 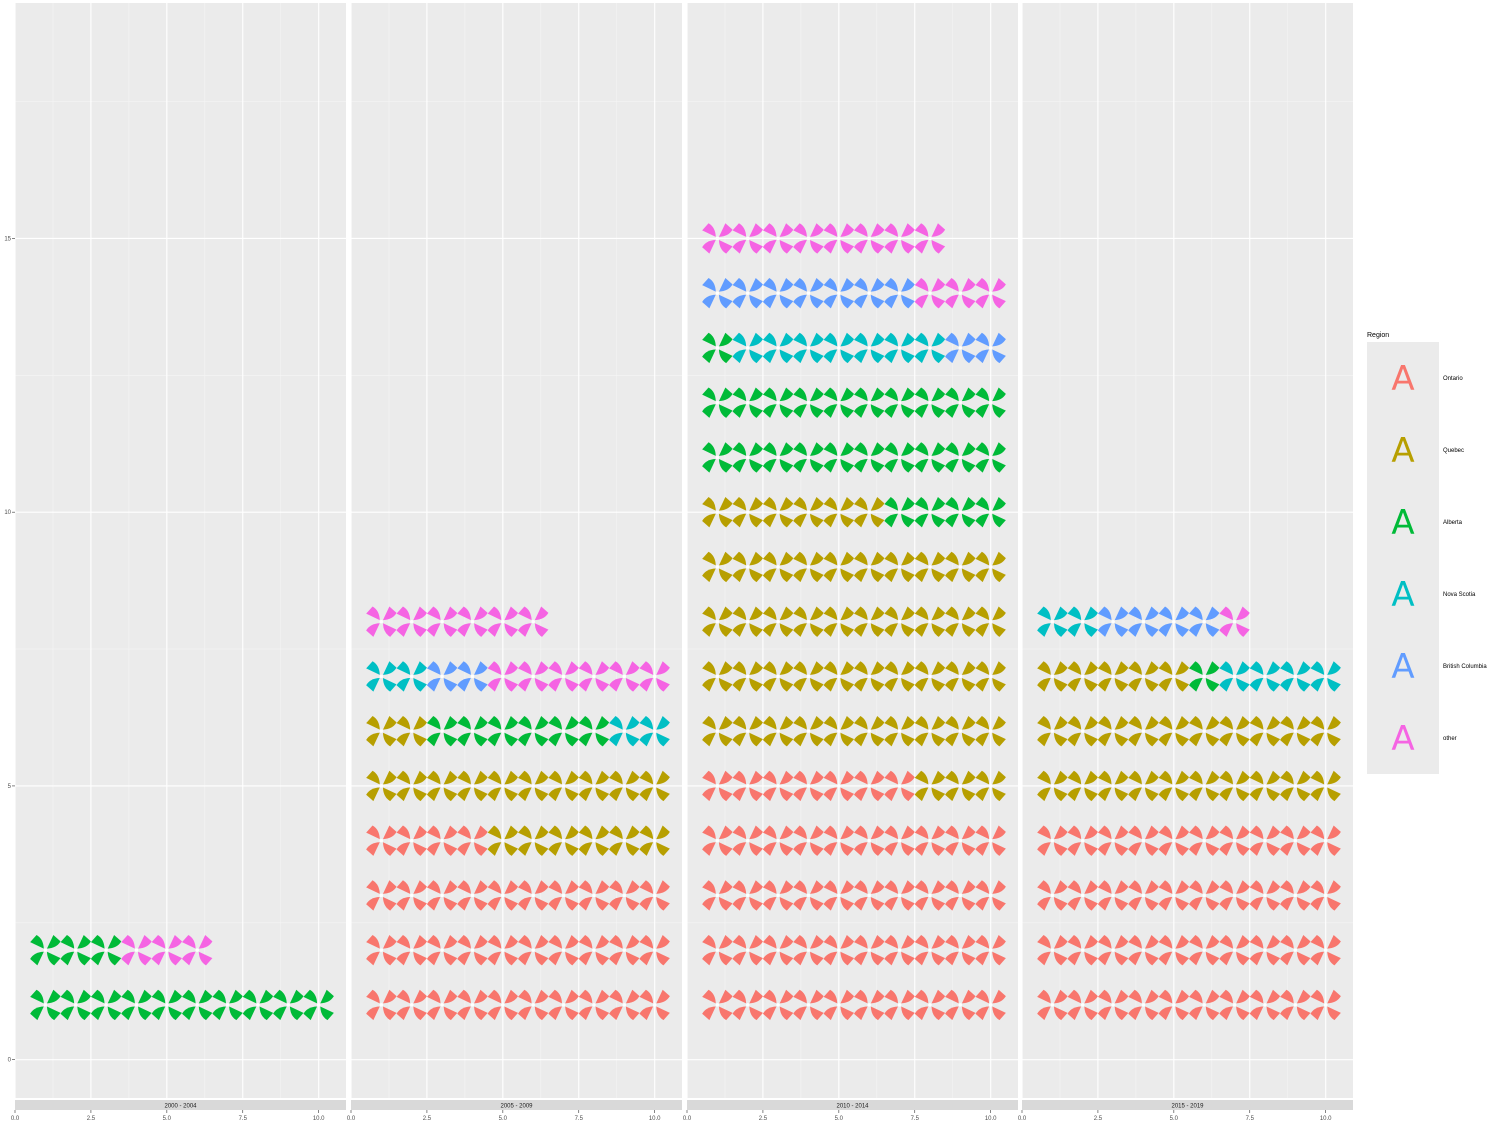 I want to click on legend-key-glyph: A, so click(x=1402, y=379).